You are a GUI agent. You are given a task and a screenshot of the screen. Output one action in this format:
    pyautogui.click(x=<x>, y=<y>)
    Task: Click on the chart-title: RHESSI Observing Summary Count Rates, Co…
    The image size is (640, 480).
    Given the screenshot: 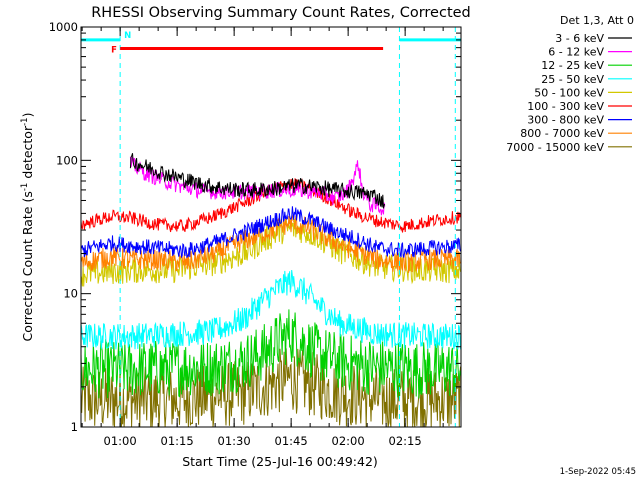 What is the action you would take?
    pyautogui.click(x=281, y=13)
    